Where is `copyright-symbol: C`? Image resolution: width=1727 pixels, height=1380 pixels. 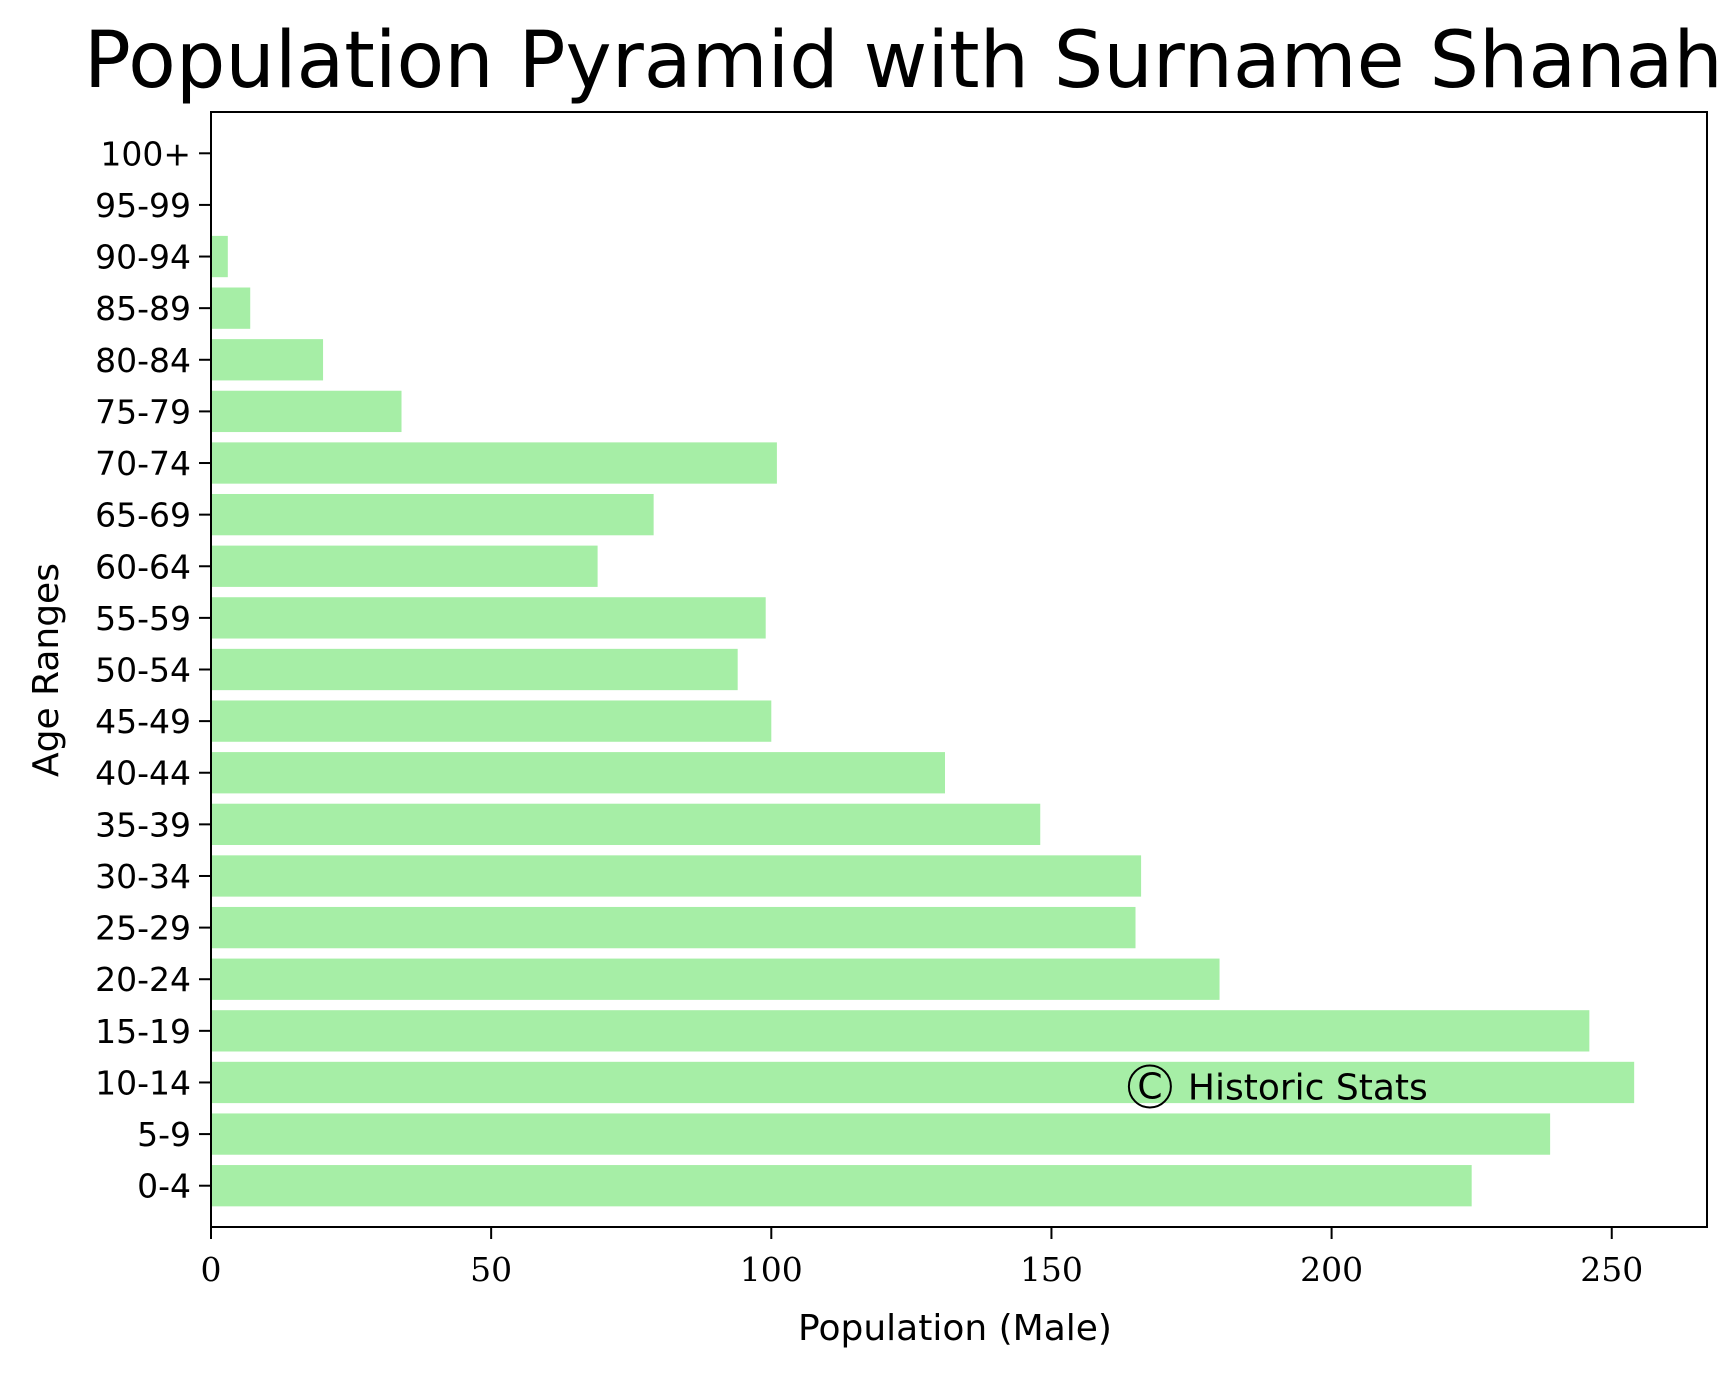 copyright-symbol: C is located at coordinates (1149, 1086).